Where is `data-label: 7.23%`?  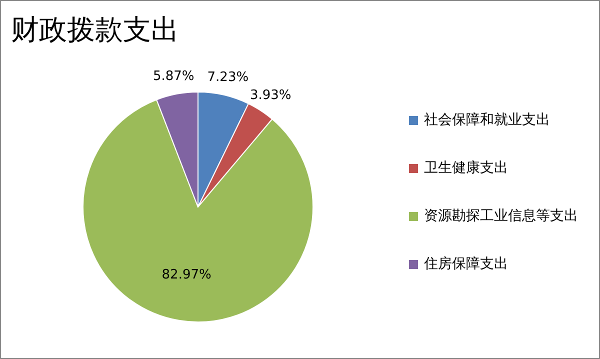
data-label: 7.23% is located at coordinates (228, 77).